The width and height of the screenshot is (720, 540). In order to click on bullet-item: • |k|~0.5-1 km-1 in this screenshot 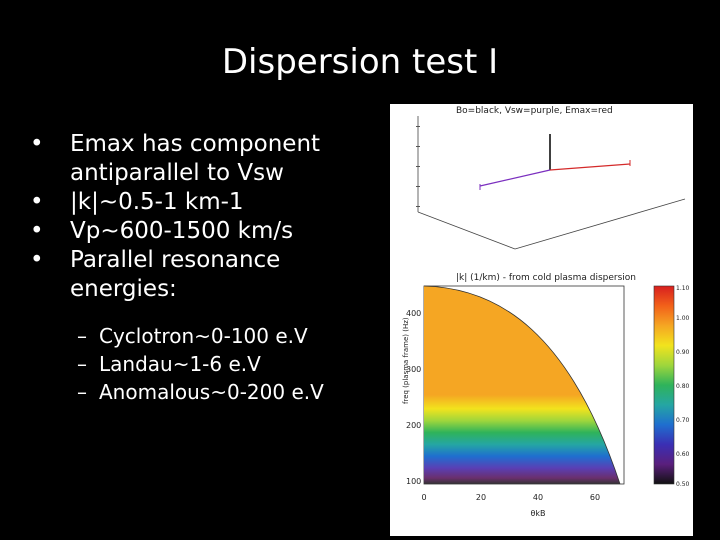, I will do `click(205, 202)`.